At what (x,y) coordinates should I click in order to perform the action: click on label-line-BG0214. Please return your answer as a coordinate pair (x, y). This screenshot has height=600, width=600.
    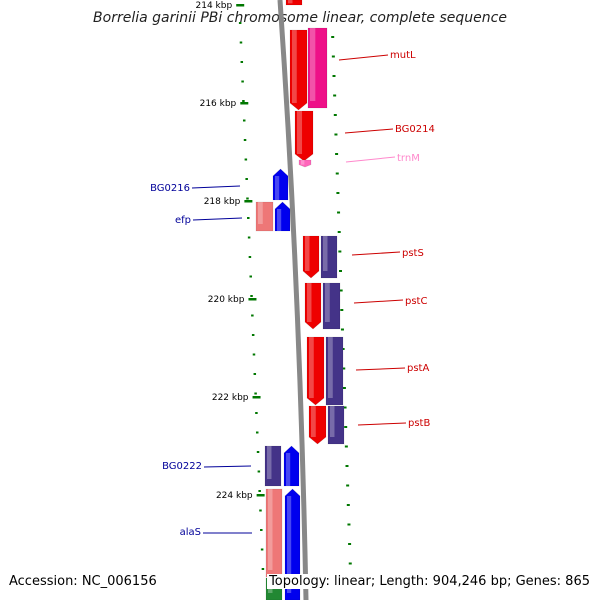
    Looking at the image, I should click on (369, 131).